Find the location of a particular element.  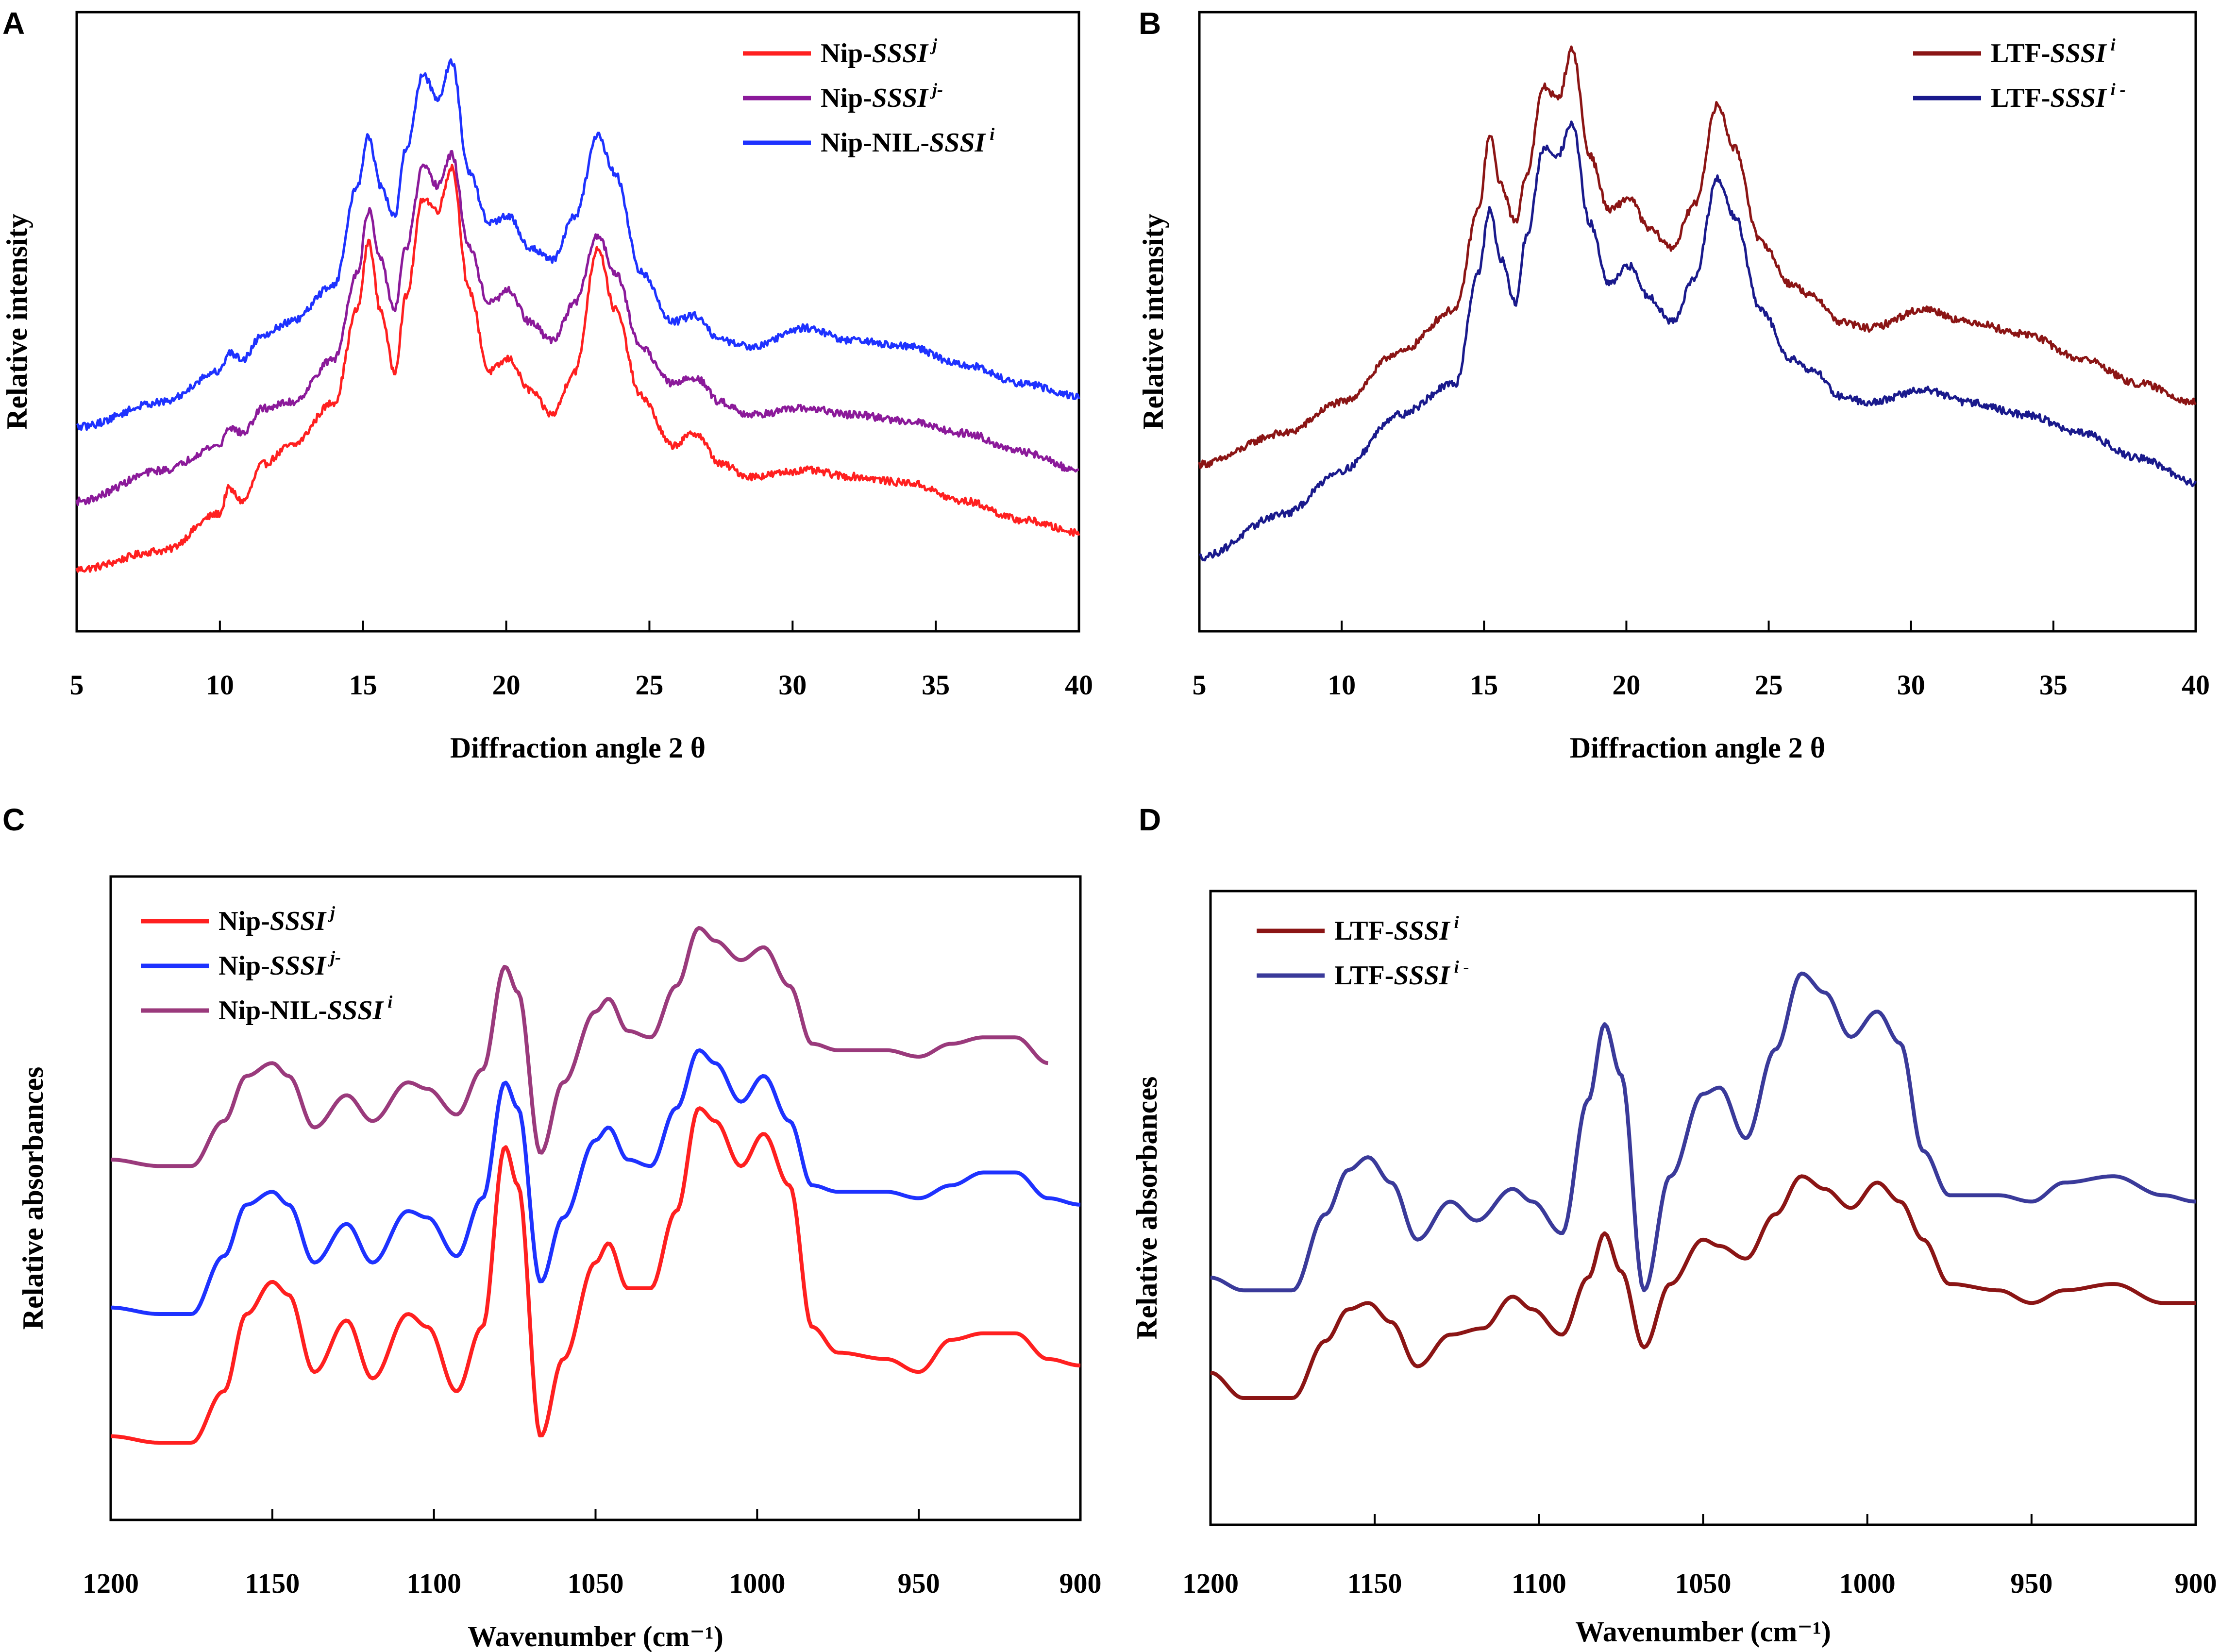

panel-c-x-tick-label: 1100 is located at coordinates (433, 1583).